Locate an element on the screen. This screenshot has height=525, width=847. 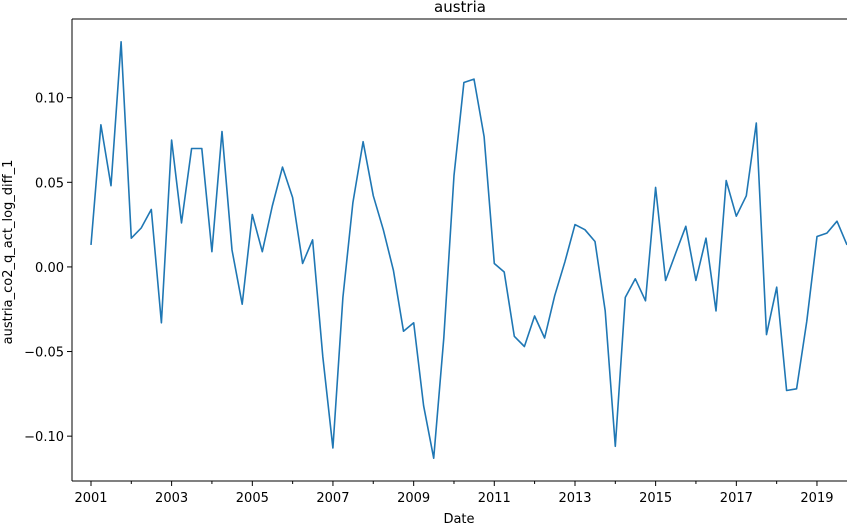
x-axis-ticks: 2001 2003 2005 2007 2009 2011 2013 2015 2017 2019 is located at coordinates (454, 493).